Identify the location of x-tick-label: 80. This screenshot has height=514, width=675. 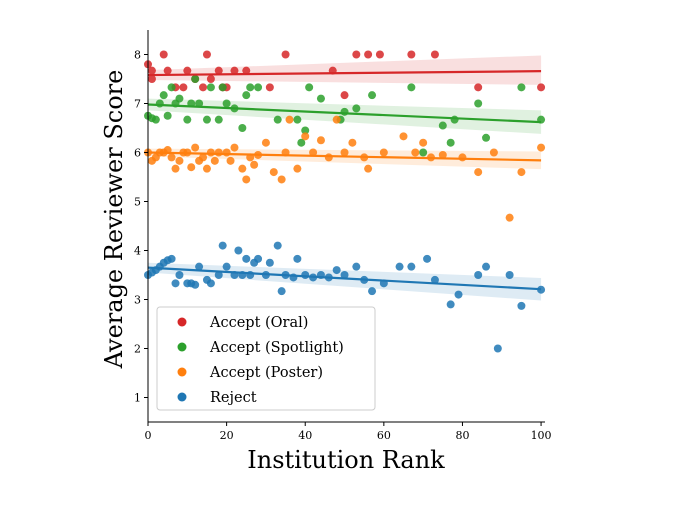
(462, 435).